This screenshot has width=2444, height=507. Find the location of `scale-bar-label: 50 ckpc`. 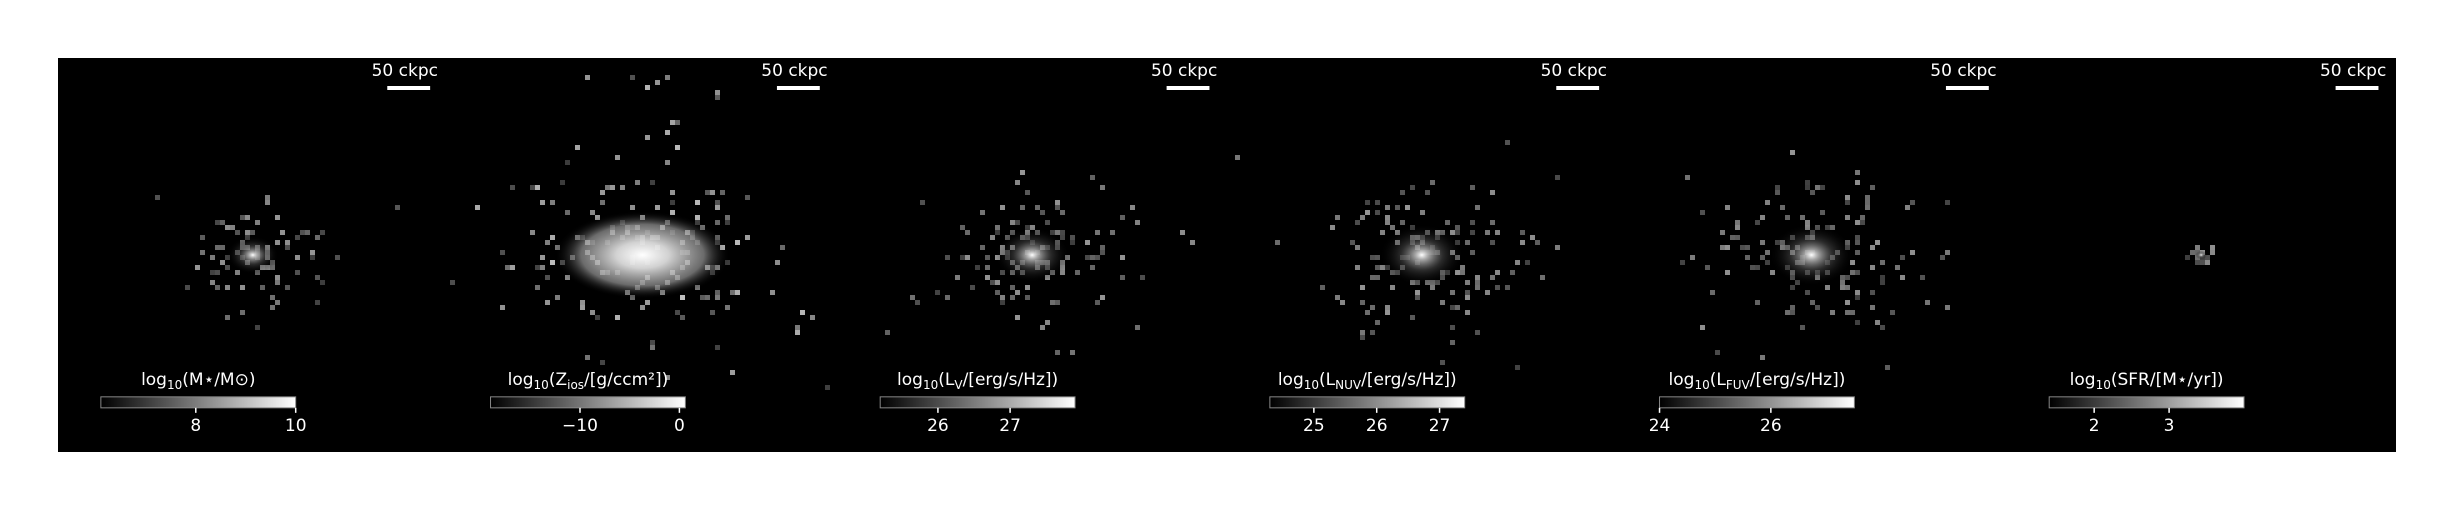

scale-bar-label: 50 ckpc is located at coordinates (405, 71).